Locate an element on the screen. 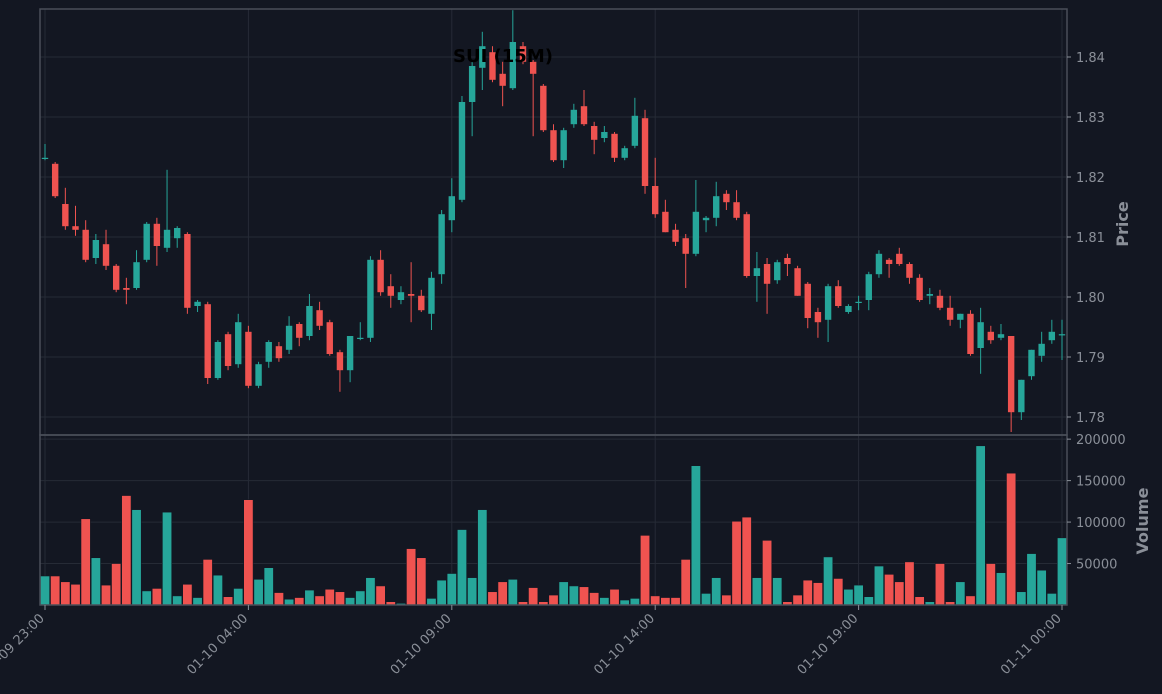 The image size is (1162, 694). volume-axis-title: Volume is located at coordinates (1142, 520).